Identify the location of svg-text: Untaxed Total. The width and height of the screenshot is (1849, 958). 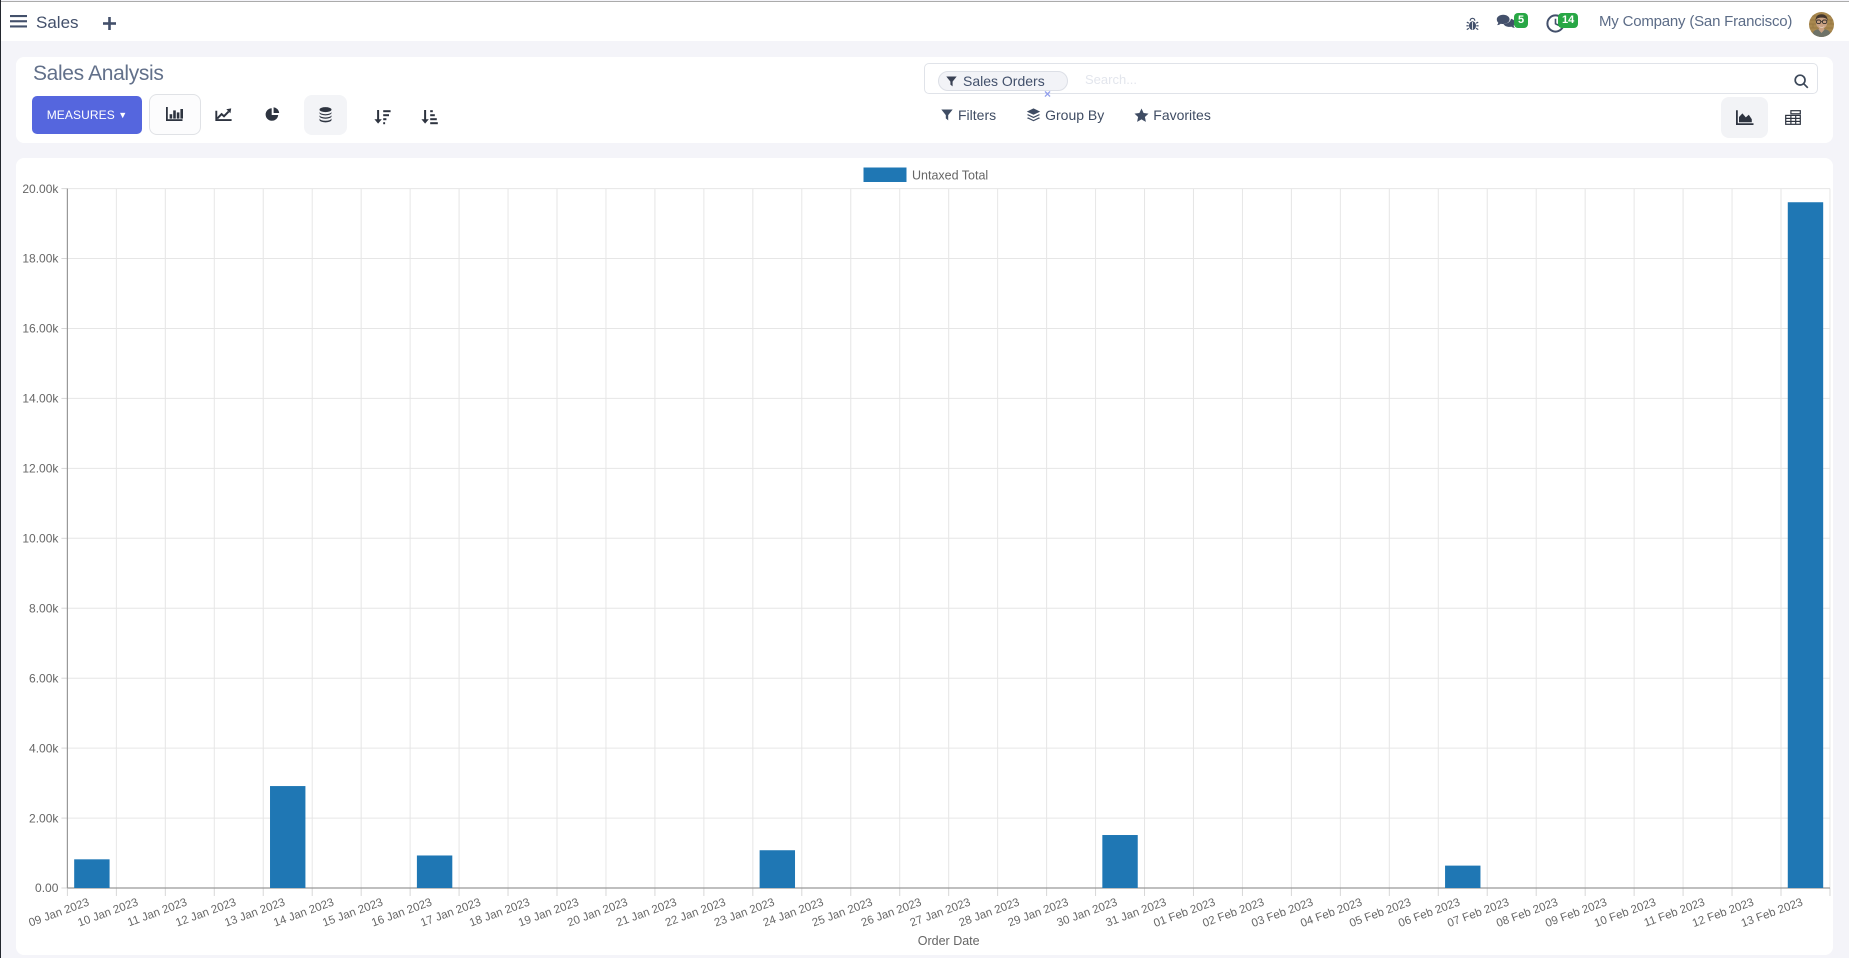
(950, 176).